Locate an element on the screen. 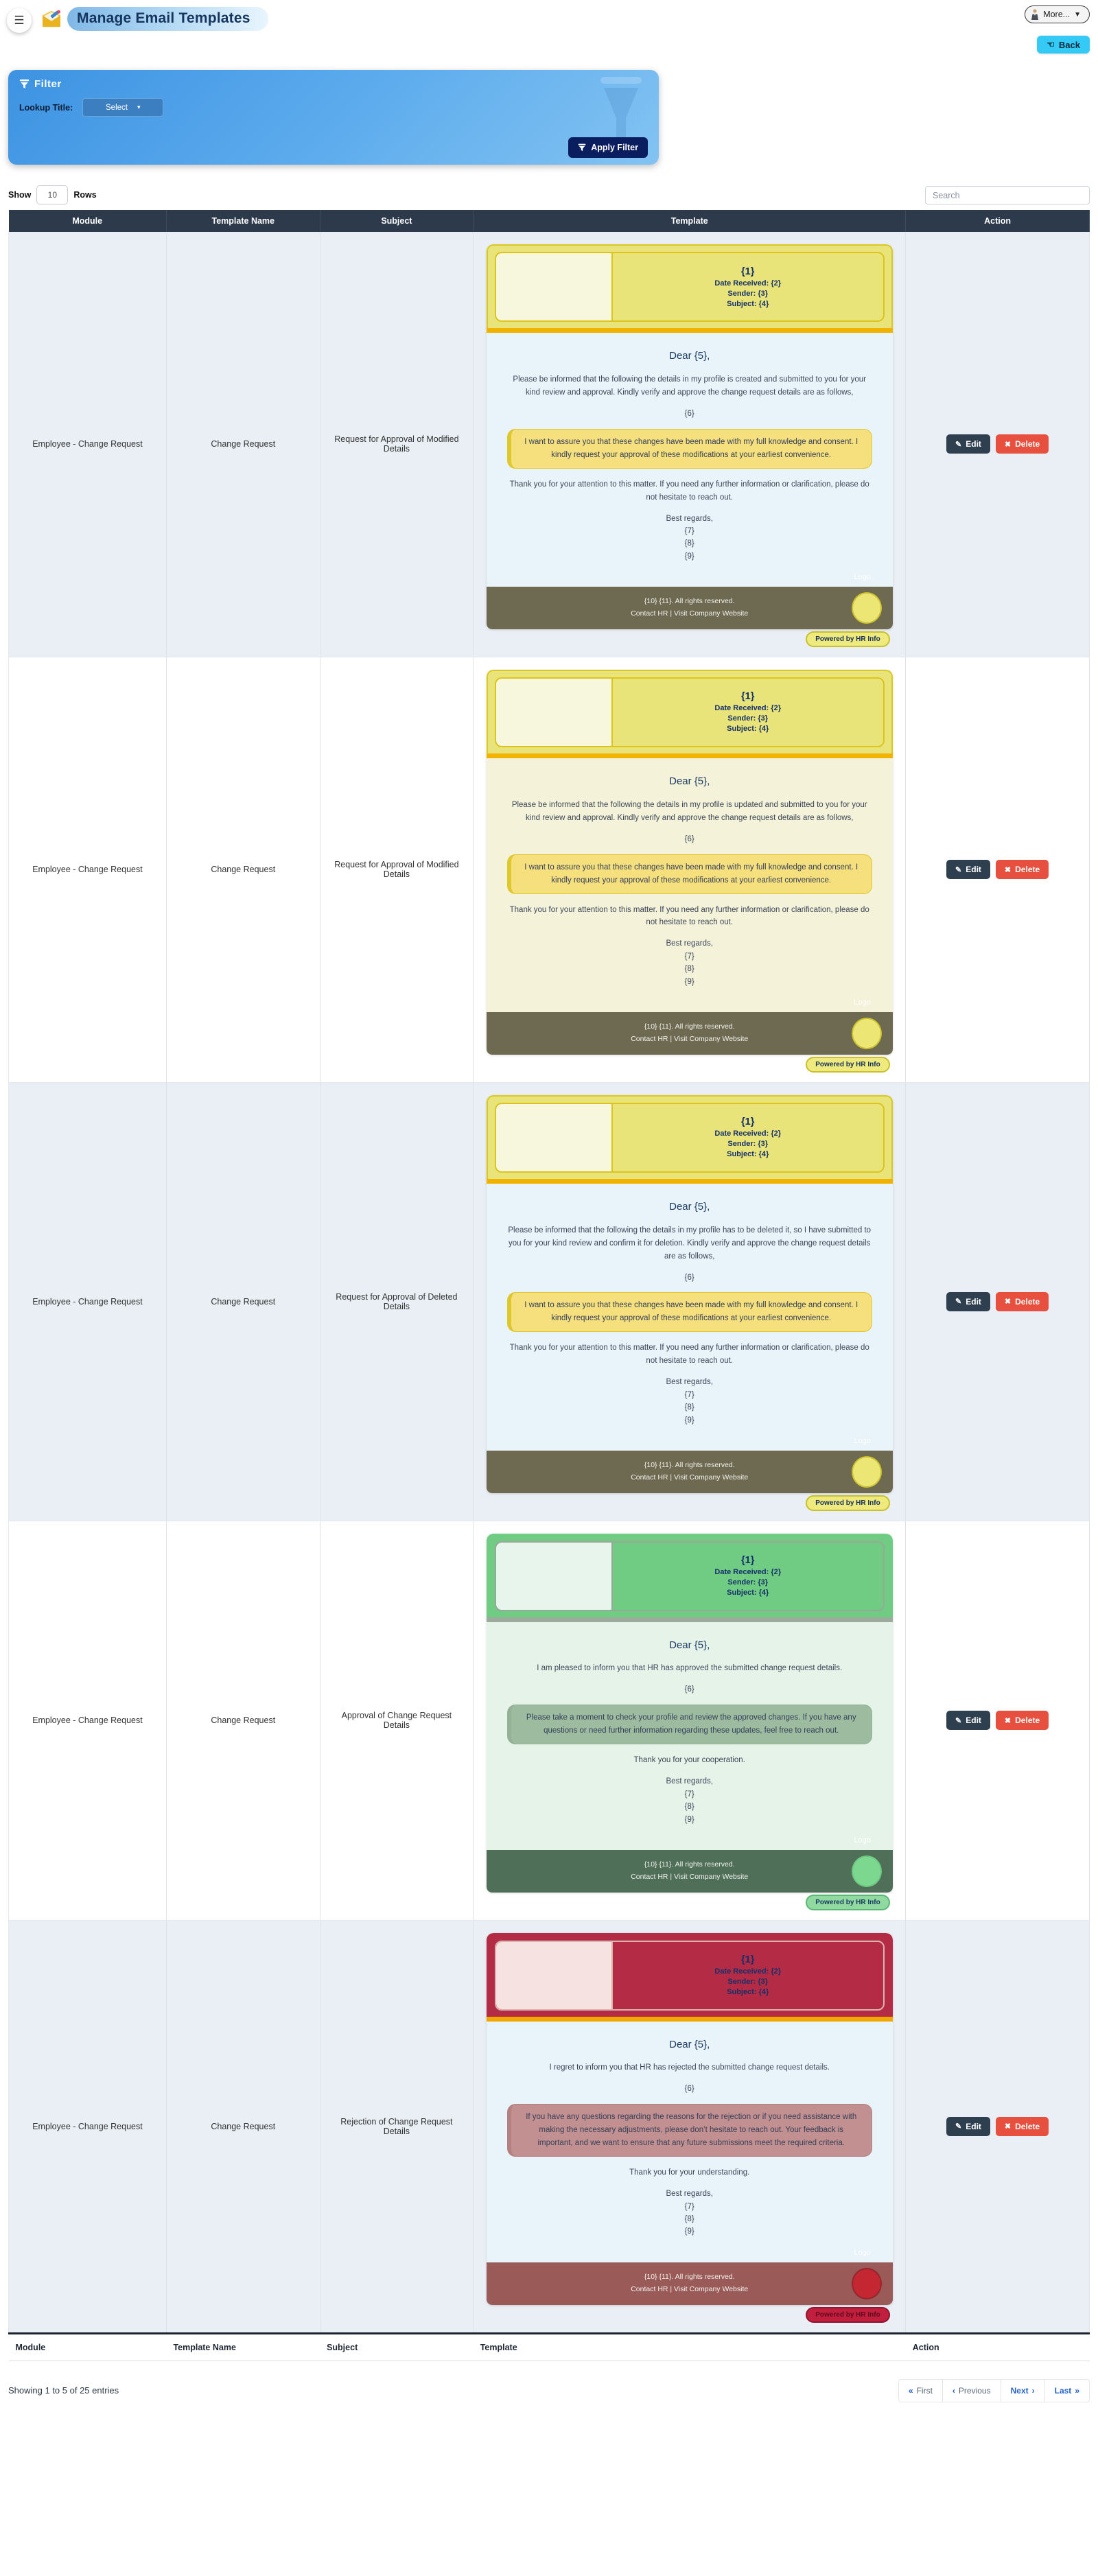  footer-subject: Subject is located at coordinates (397, 2346).